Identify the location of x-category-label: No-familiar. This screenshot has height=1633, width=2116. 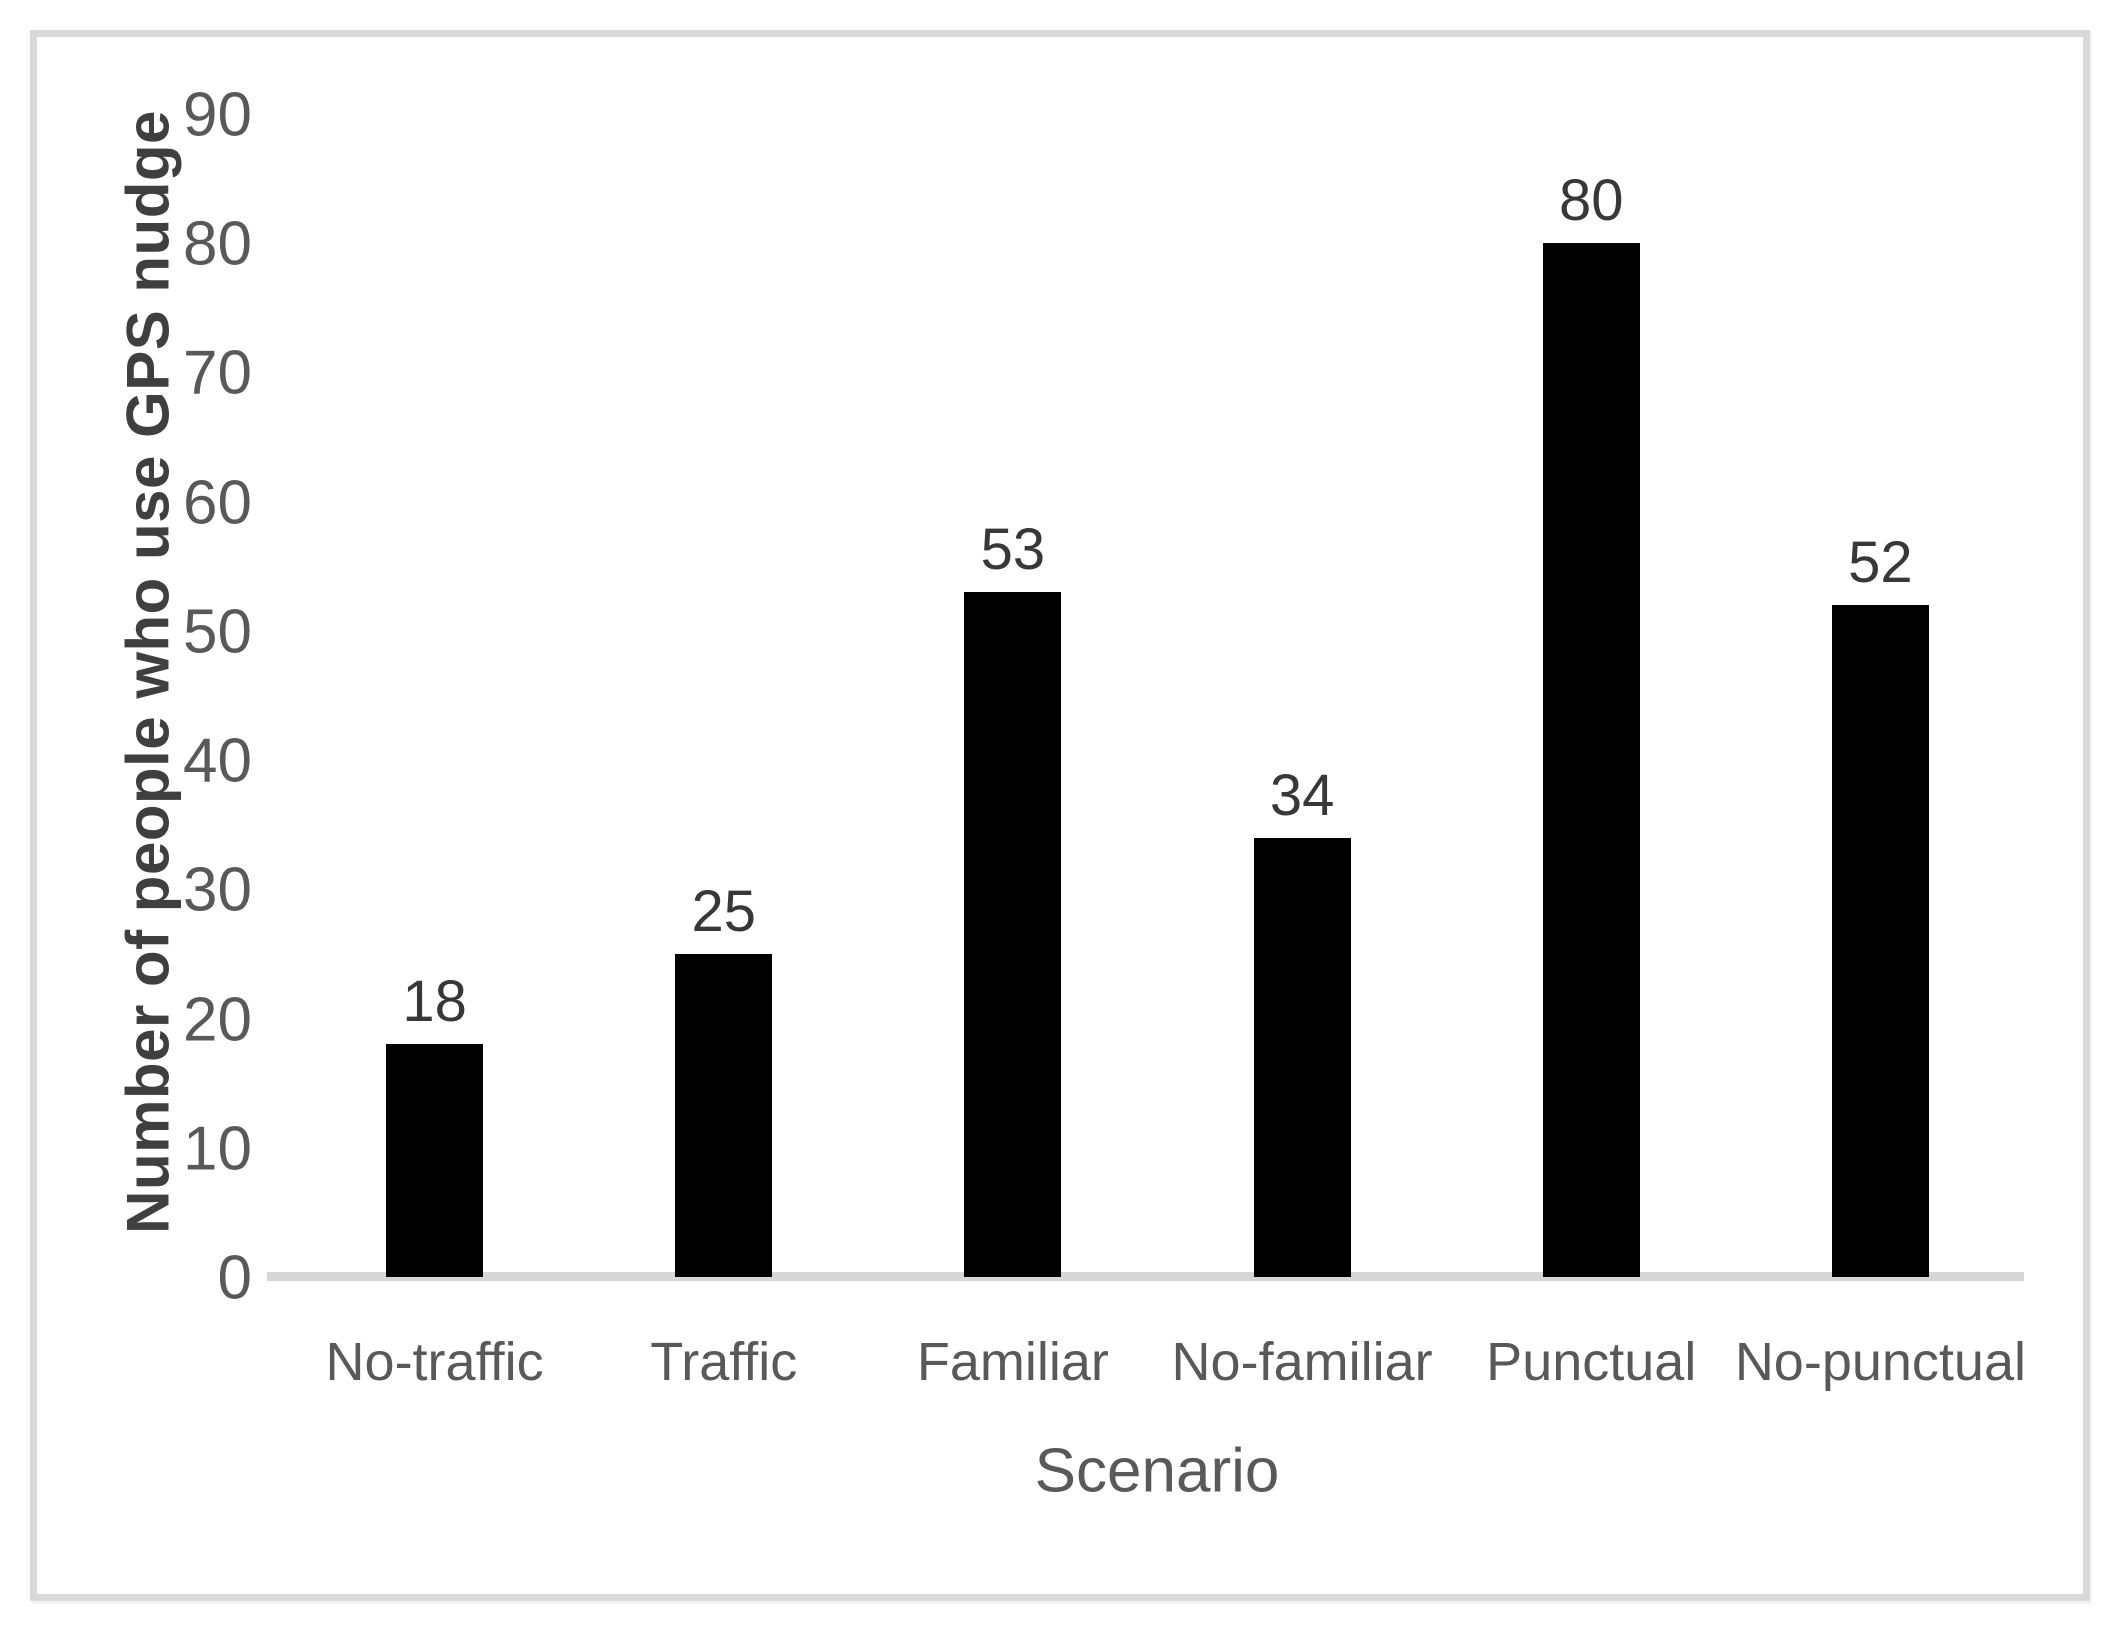
(1302, 1362).